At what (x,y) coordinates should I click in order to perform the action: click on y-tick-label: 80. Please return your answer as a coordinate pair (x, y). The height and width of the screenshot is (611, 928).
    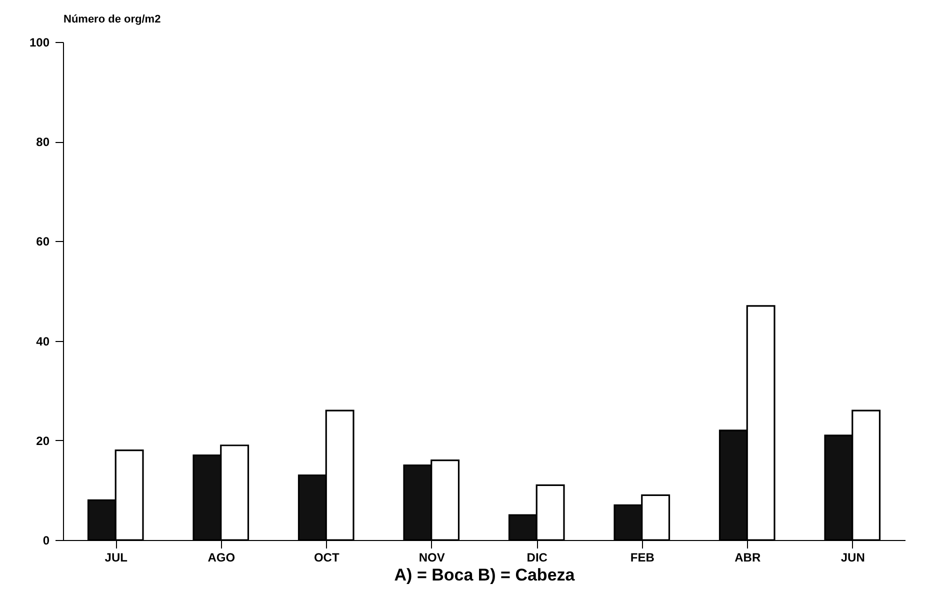
    Looking at the image, I should click on (43, 142).